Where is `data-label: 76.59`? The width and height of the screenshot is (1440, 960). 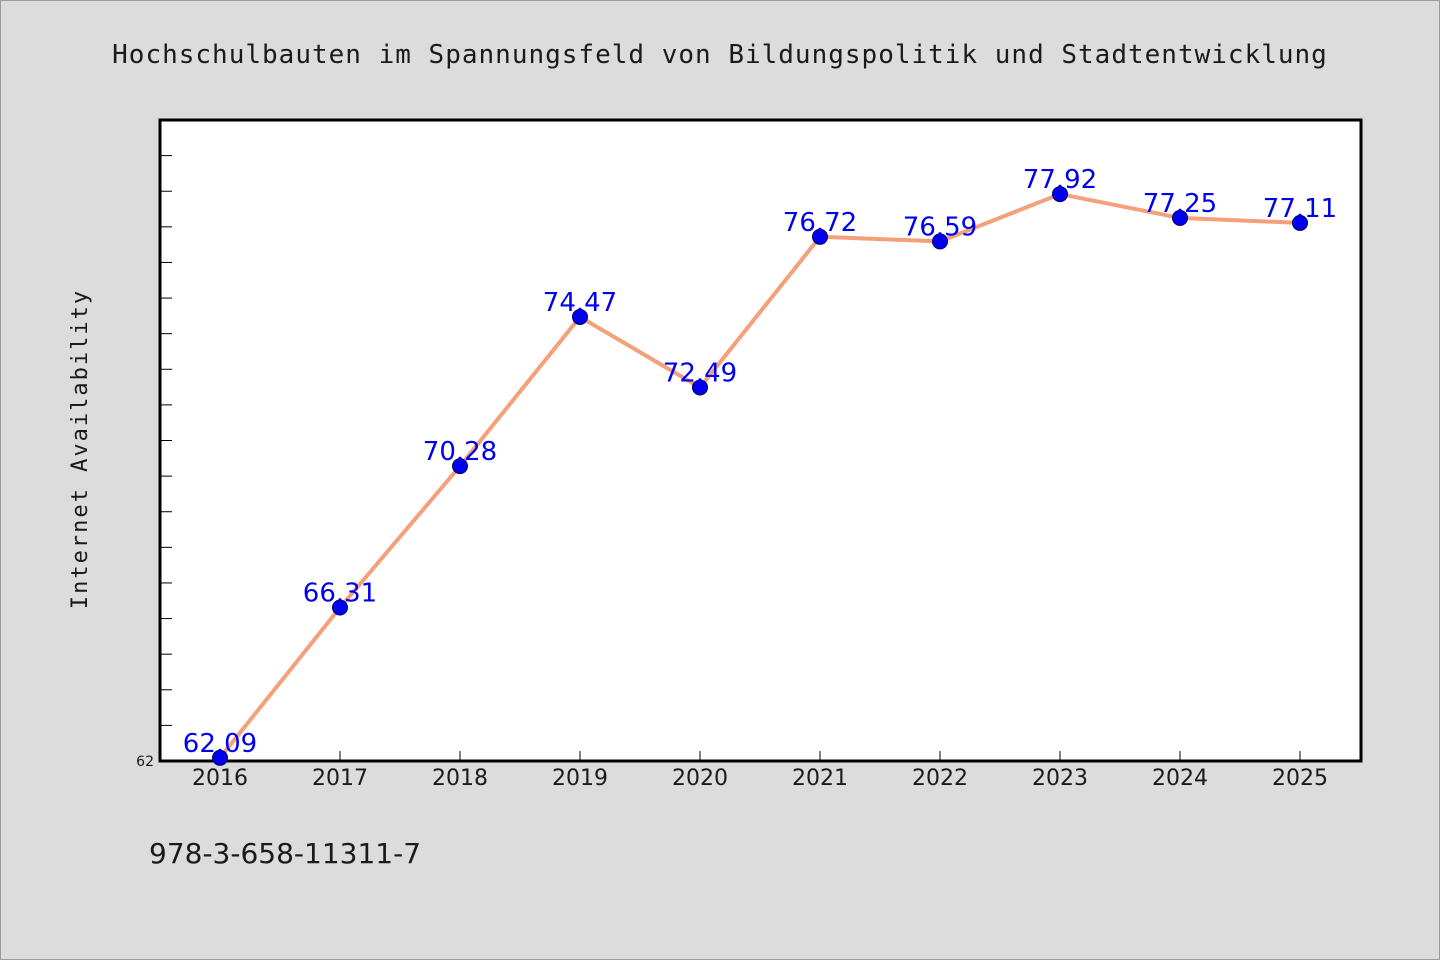 data-label: 76.59 is located at coordinates (940, 227).